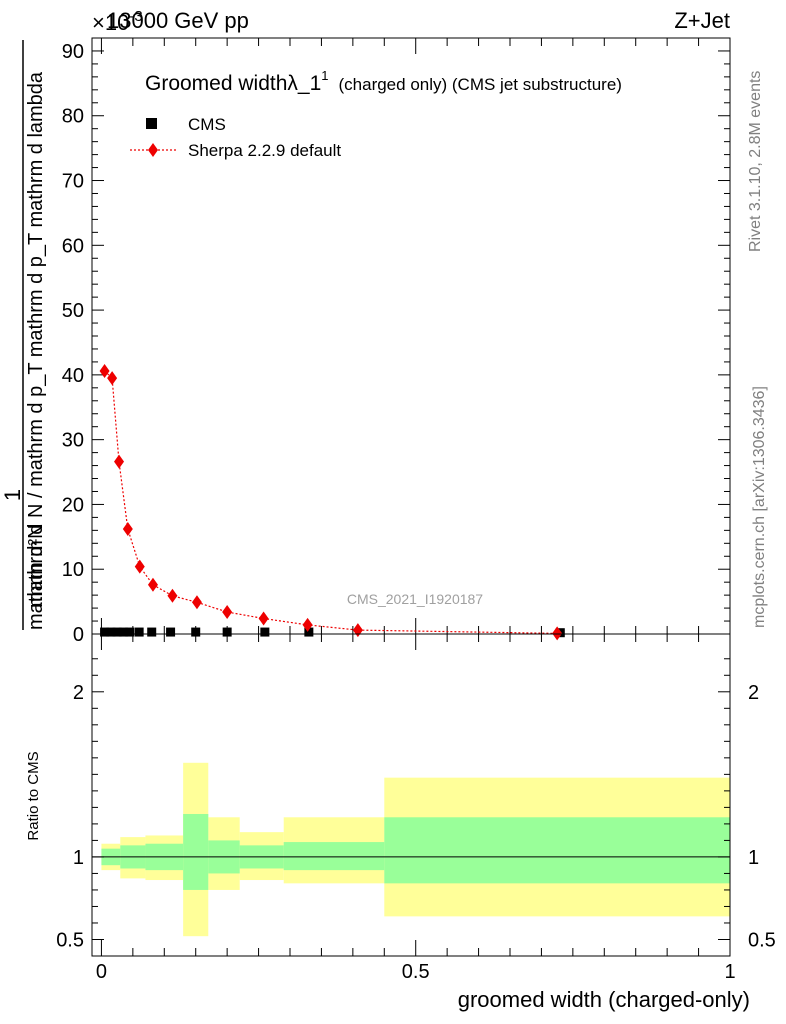 This screenshot has height=1024, width=786. I want to click on ratio-y-tick-label-right: 1, so click(753, 858).